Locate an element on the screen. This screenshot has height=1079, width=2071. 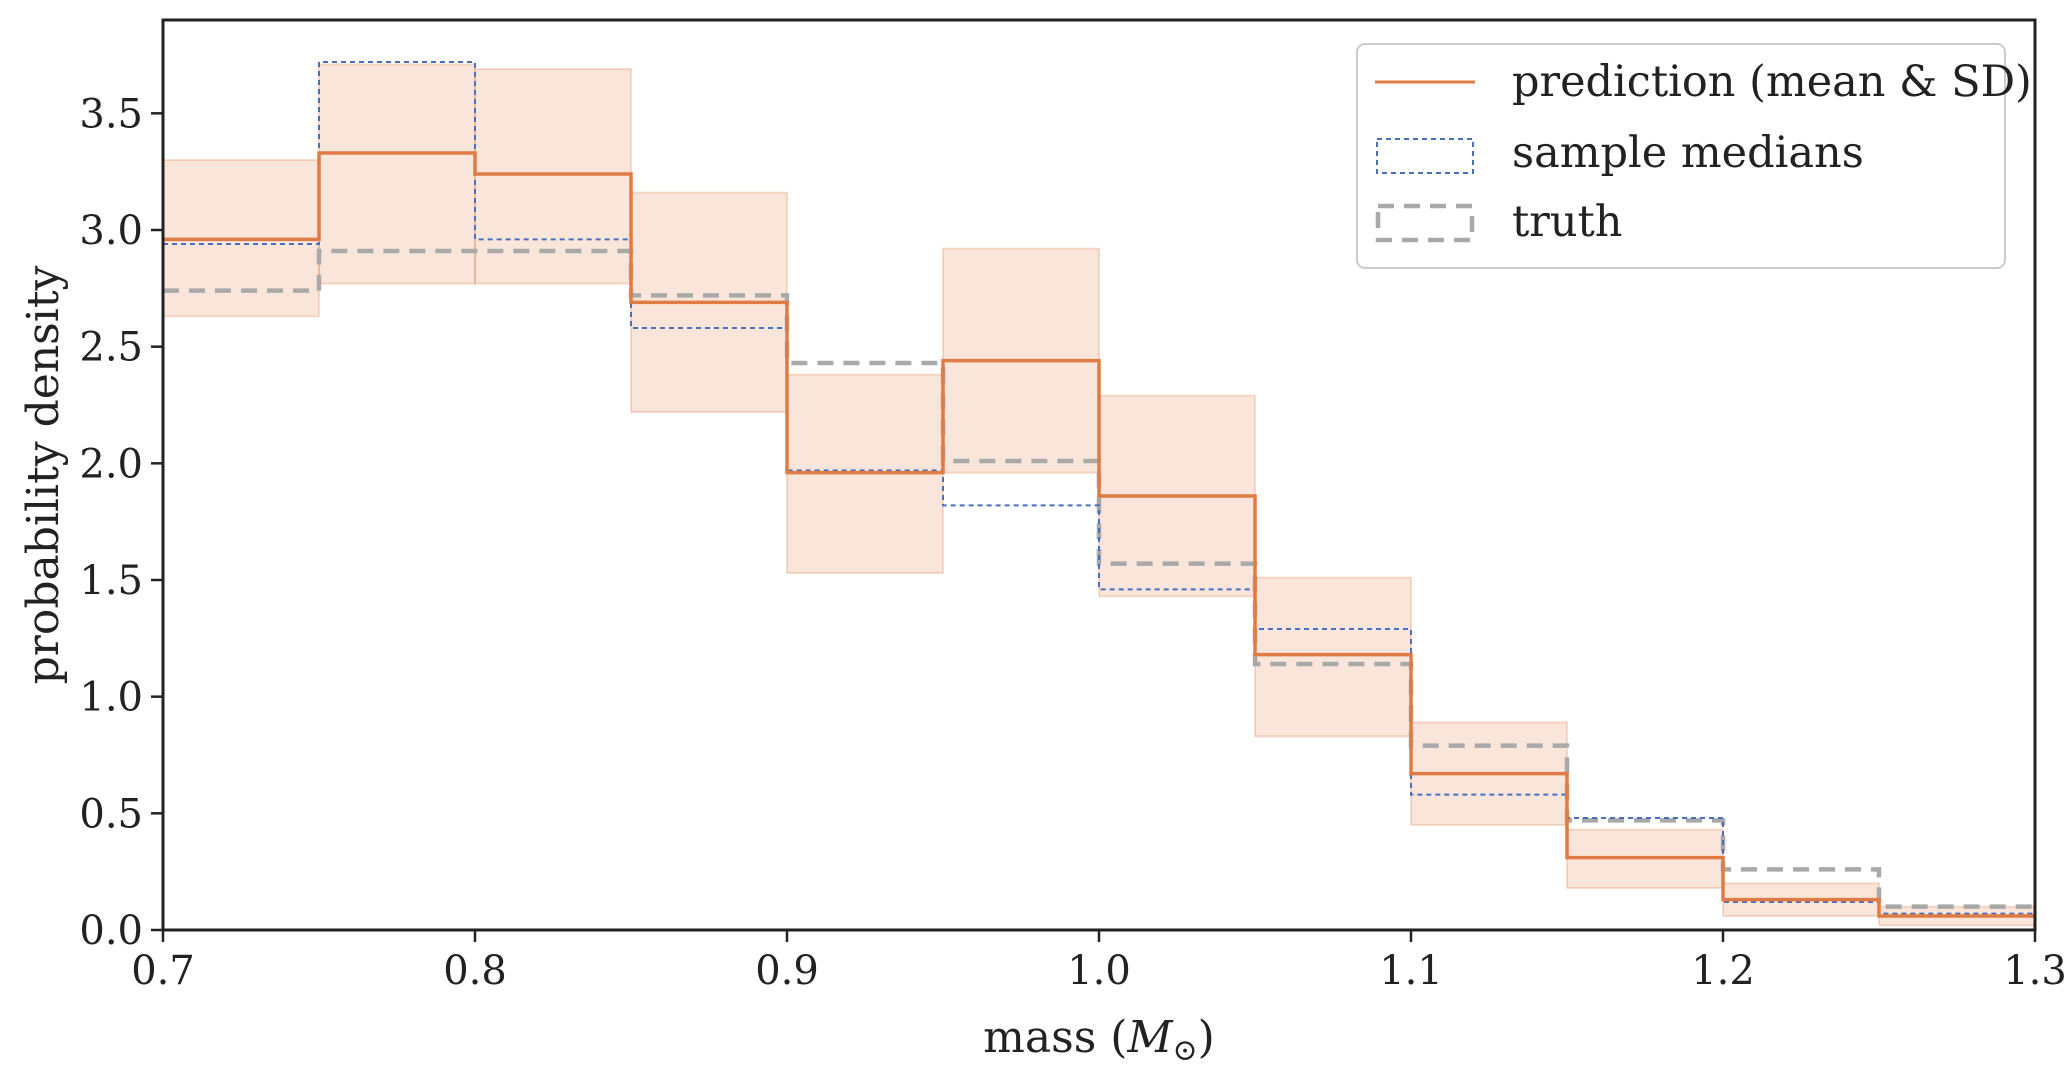
x-tick-label: 1.3 is located at coordinates (2035, 971).